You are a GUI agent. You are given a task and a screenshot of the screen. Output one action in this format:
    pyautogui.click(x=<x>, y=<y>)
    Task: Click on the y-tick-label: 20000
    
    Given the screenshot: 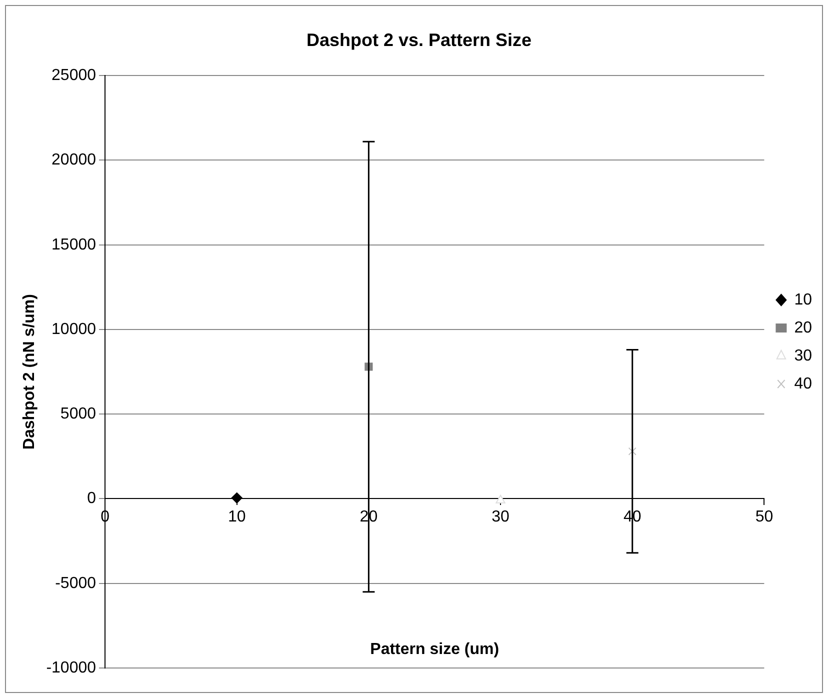 What is the action you would take?
    pyautogui.click(x=74, y=160)
    